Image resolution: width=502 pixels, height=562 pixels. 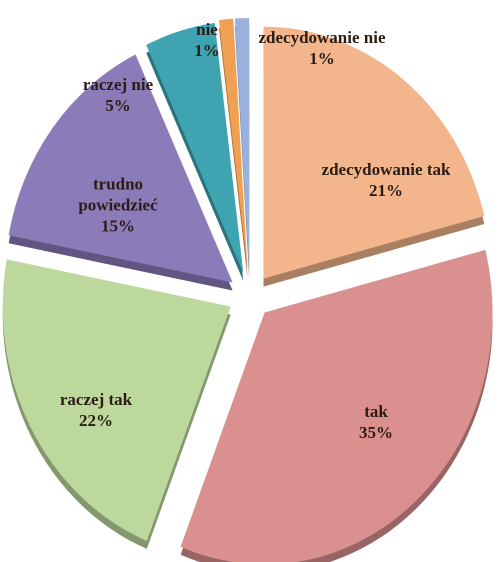 I want to click on slice-label: tak 35%, so click(x=376, y=422).